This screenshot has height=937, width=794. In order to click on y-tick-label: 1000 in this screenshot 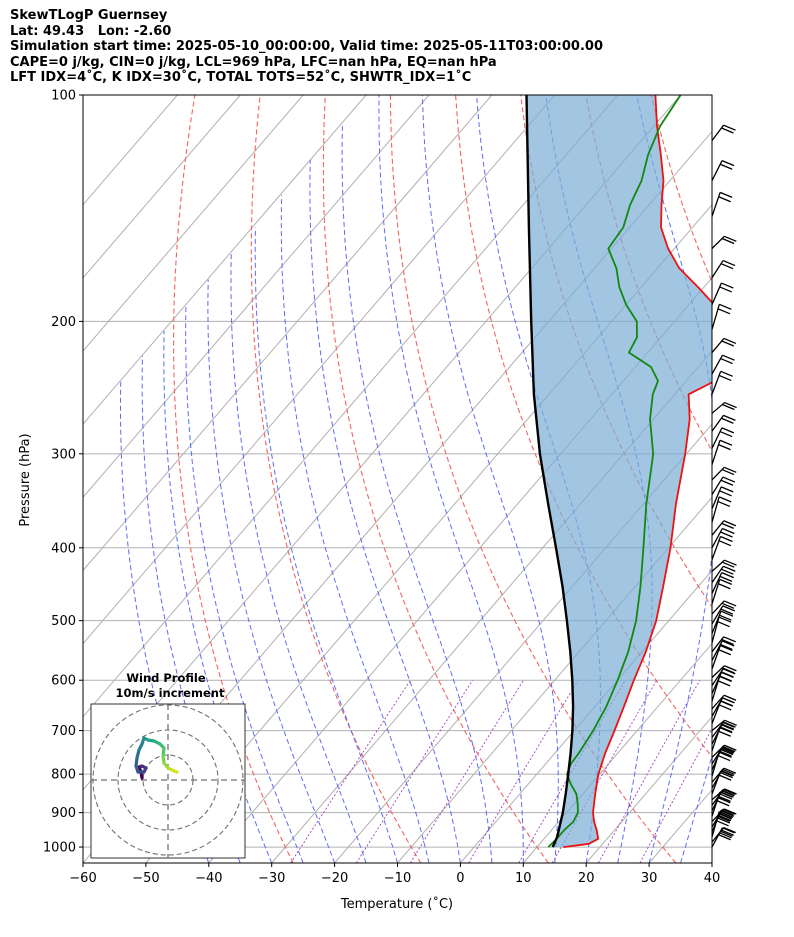, I will do `click(59, 848)`.